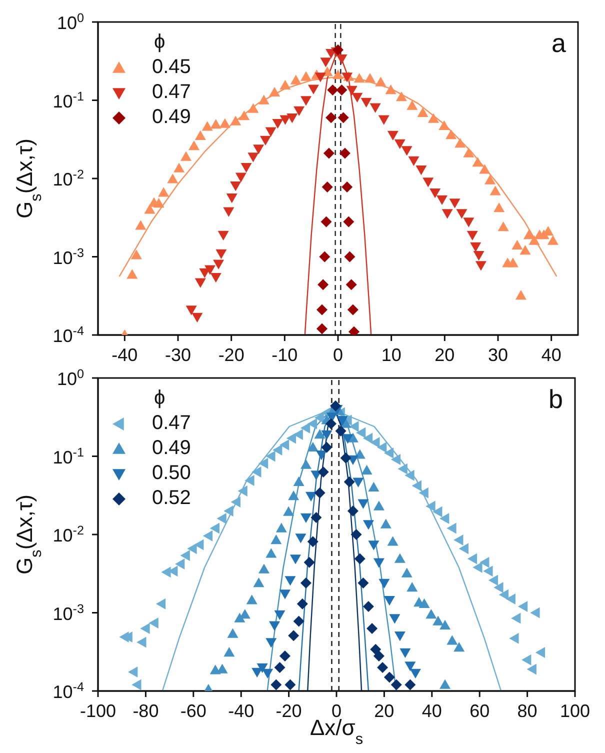 This screenshot has height=753, width=605. I want to click on x-tick-label: 40, so click(551, 355).